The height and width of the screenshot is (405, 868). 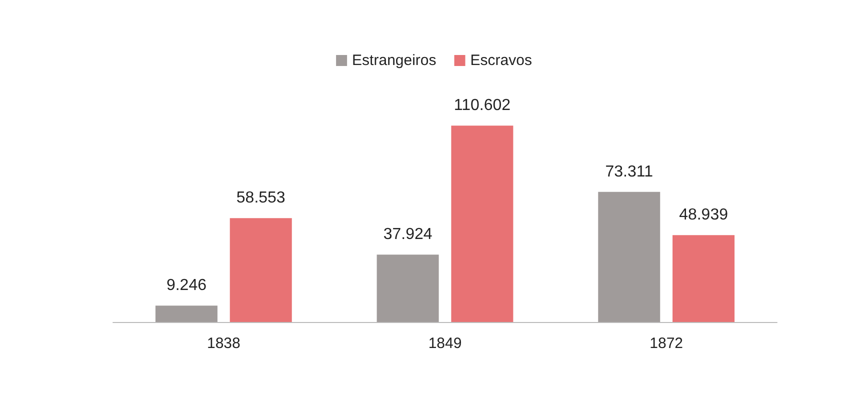 What do you see at coordinates (501, 60) in the screenshot?
I see `legend-label: Escravos` at bounding box center [501, 60].